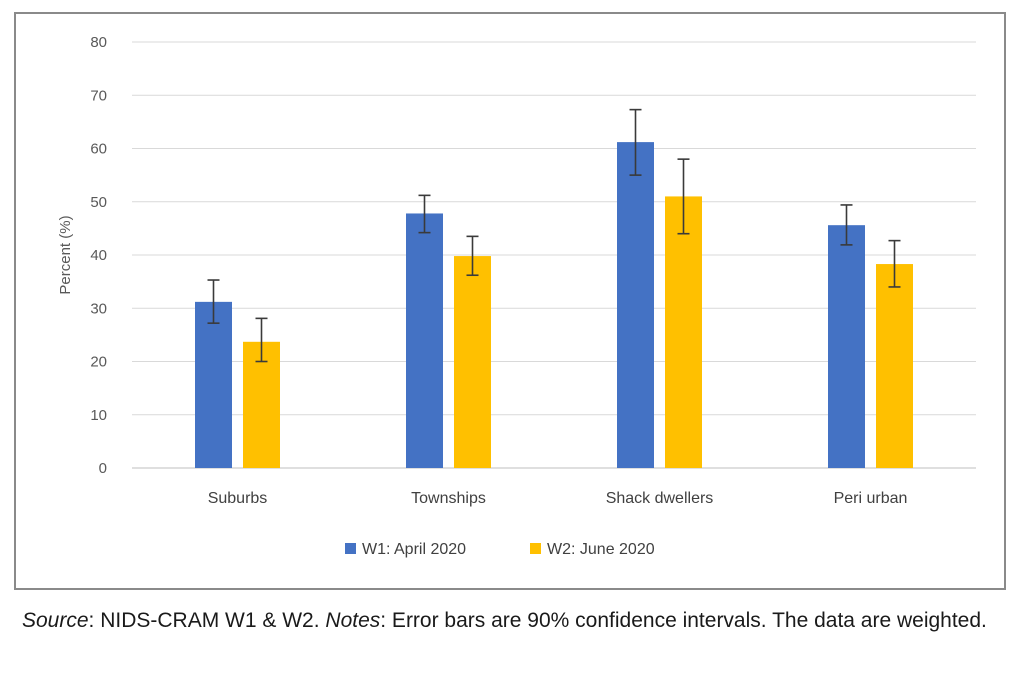  Describe the element at coordinates (98, 415) in the screenshot. I see `y-tick-label: 10` at that location.